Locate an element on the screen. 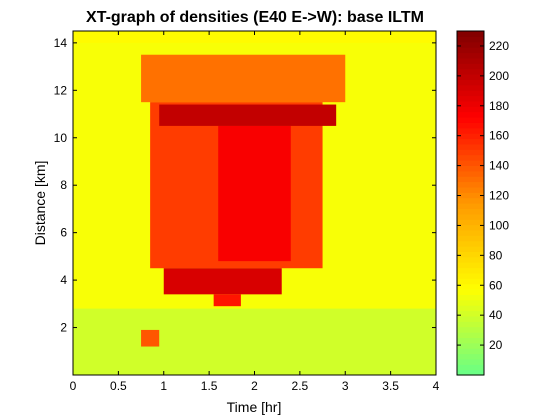  colorbar-tick-label: 160 is located at coordinates (499, 136).